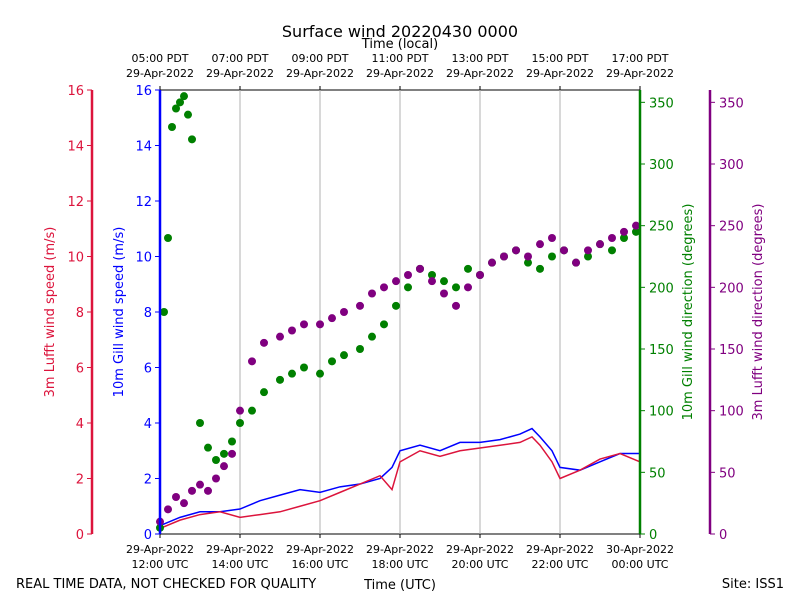  Describe the element at coordinates (758, 312) in the screenshot. I see `lufft-dir-axis-label: 3m Lufft wind direction (degrees)` at that location.